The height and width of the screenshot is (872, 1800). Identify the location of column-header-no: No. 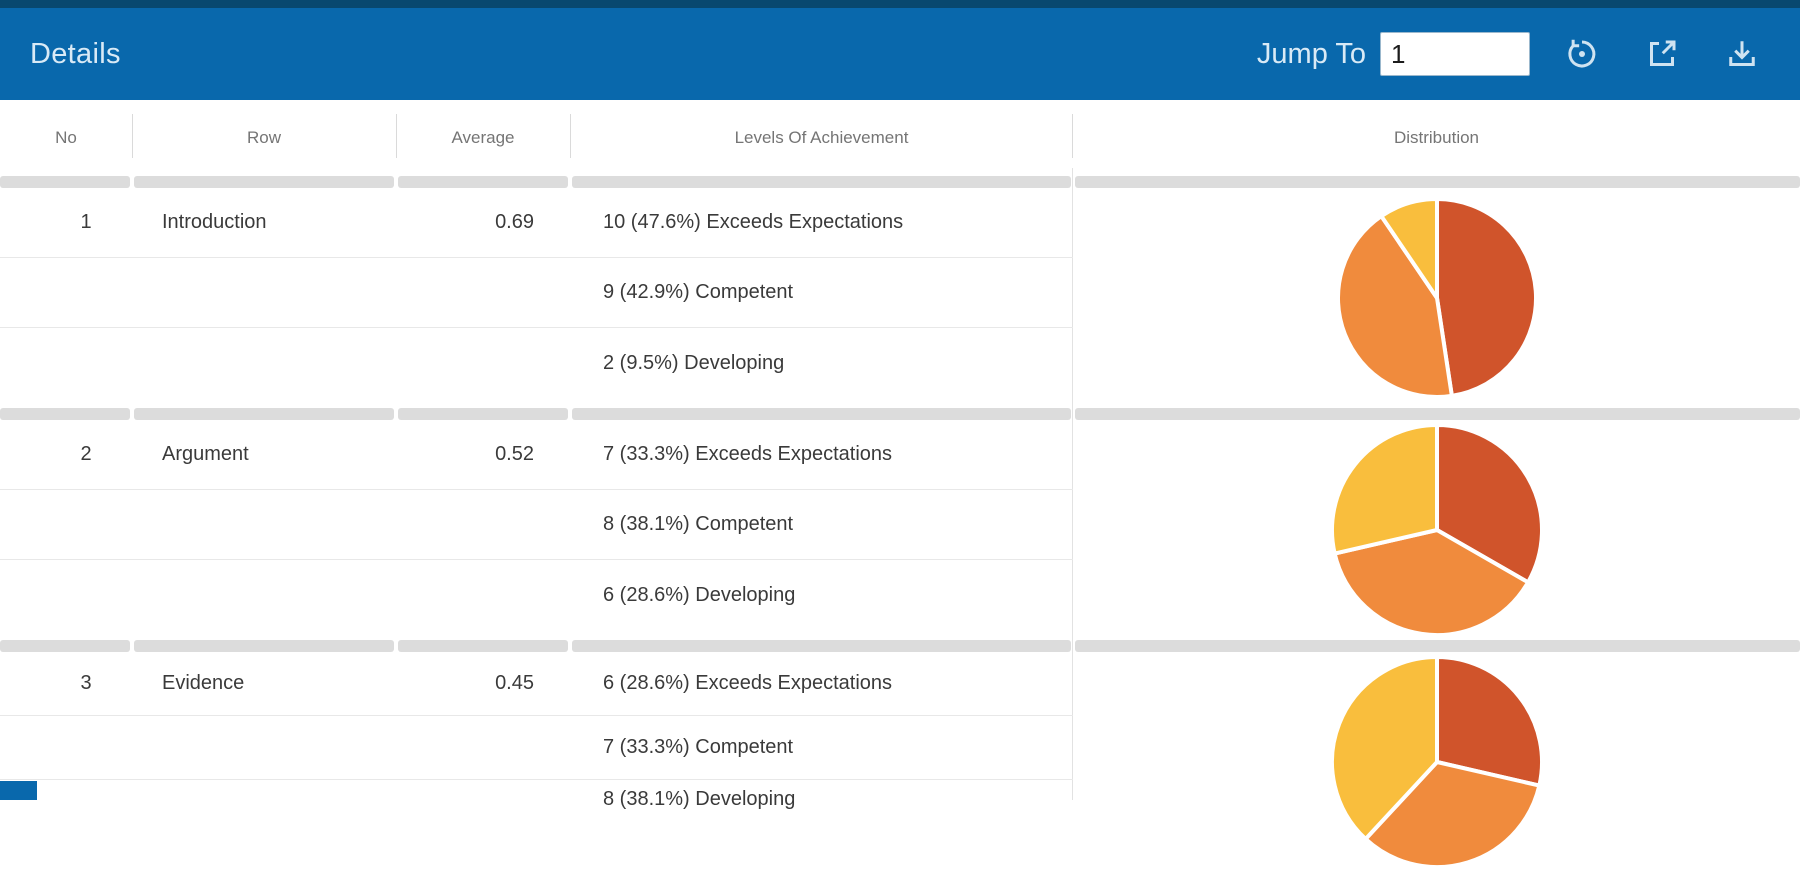
(66, 137).